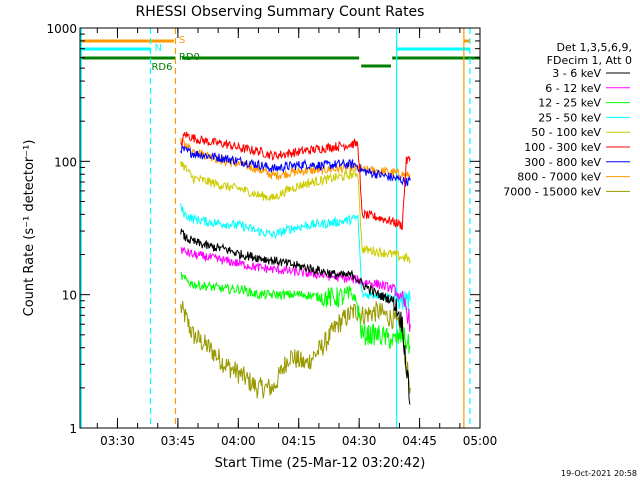  I want to click on series-line-12-25keV, so click(295, 313).